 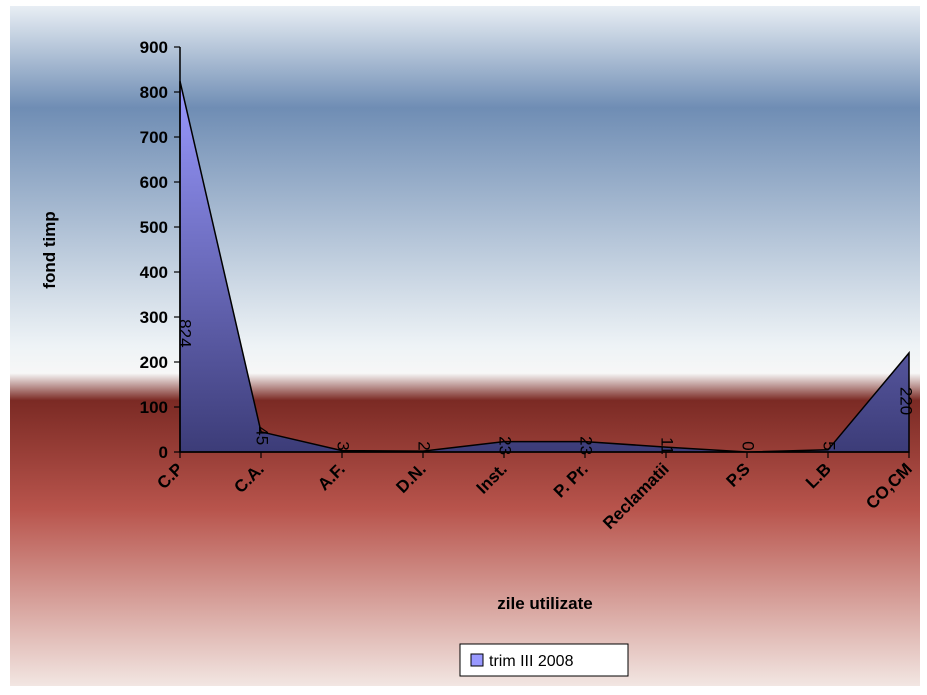 I want to click on data-label: 824, so click(x=185, y=333).